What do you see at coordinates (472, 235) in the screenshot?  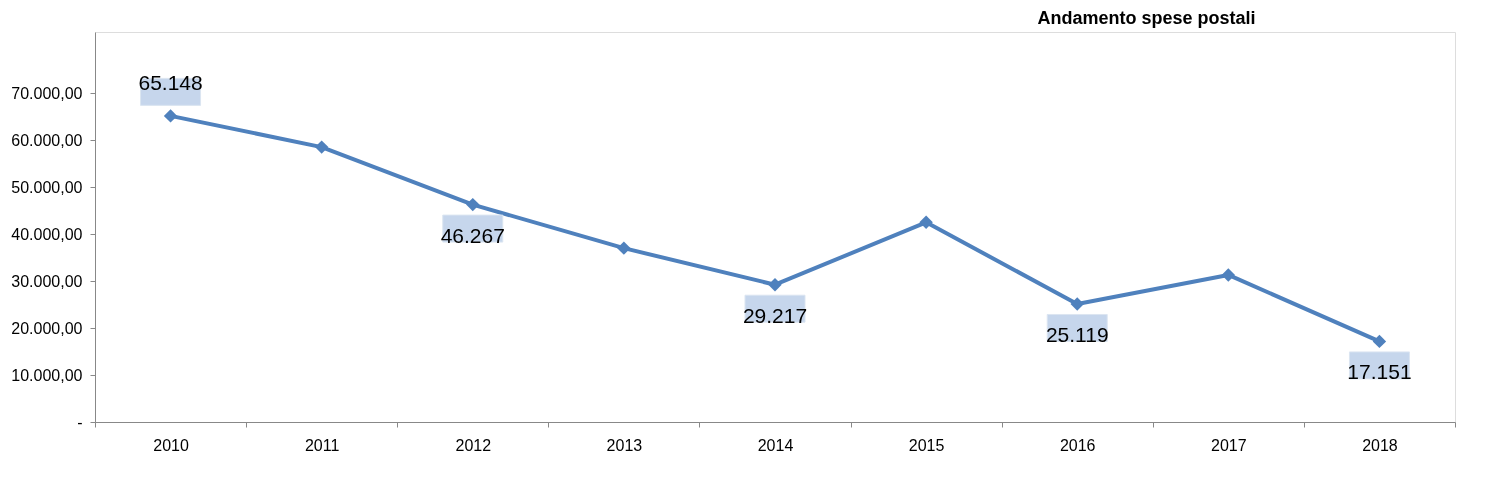 I see `data-label: 46.267` at bounding box center [472, 235].